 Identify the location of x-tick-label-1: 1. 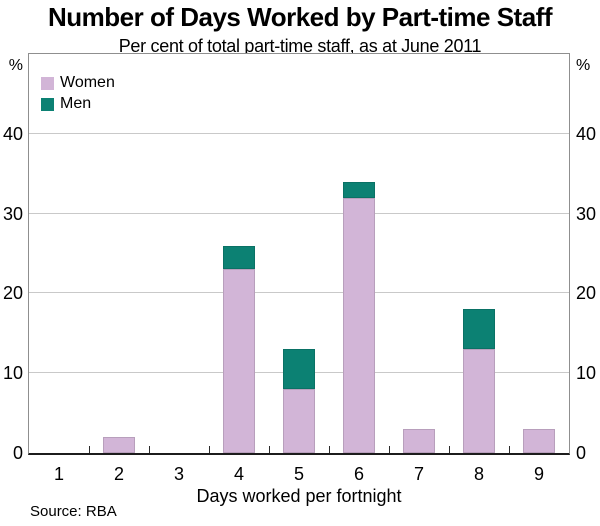
(59, 474).